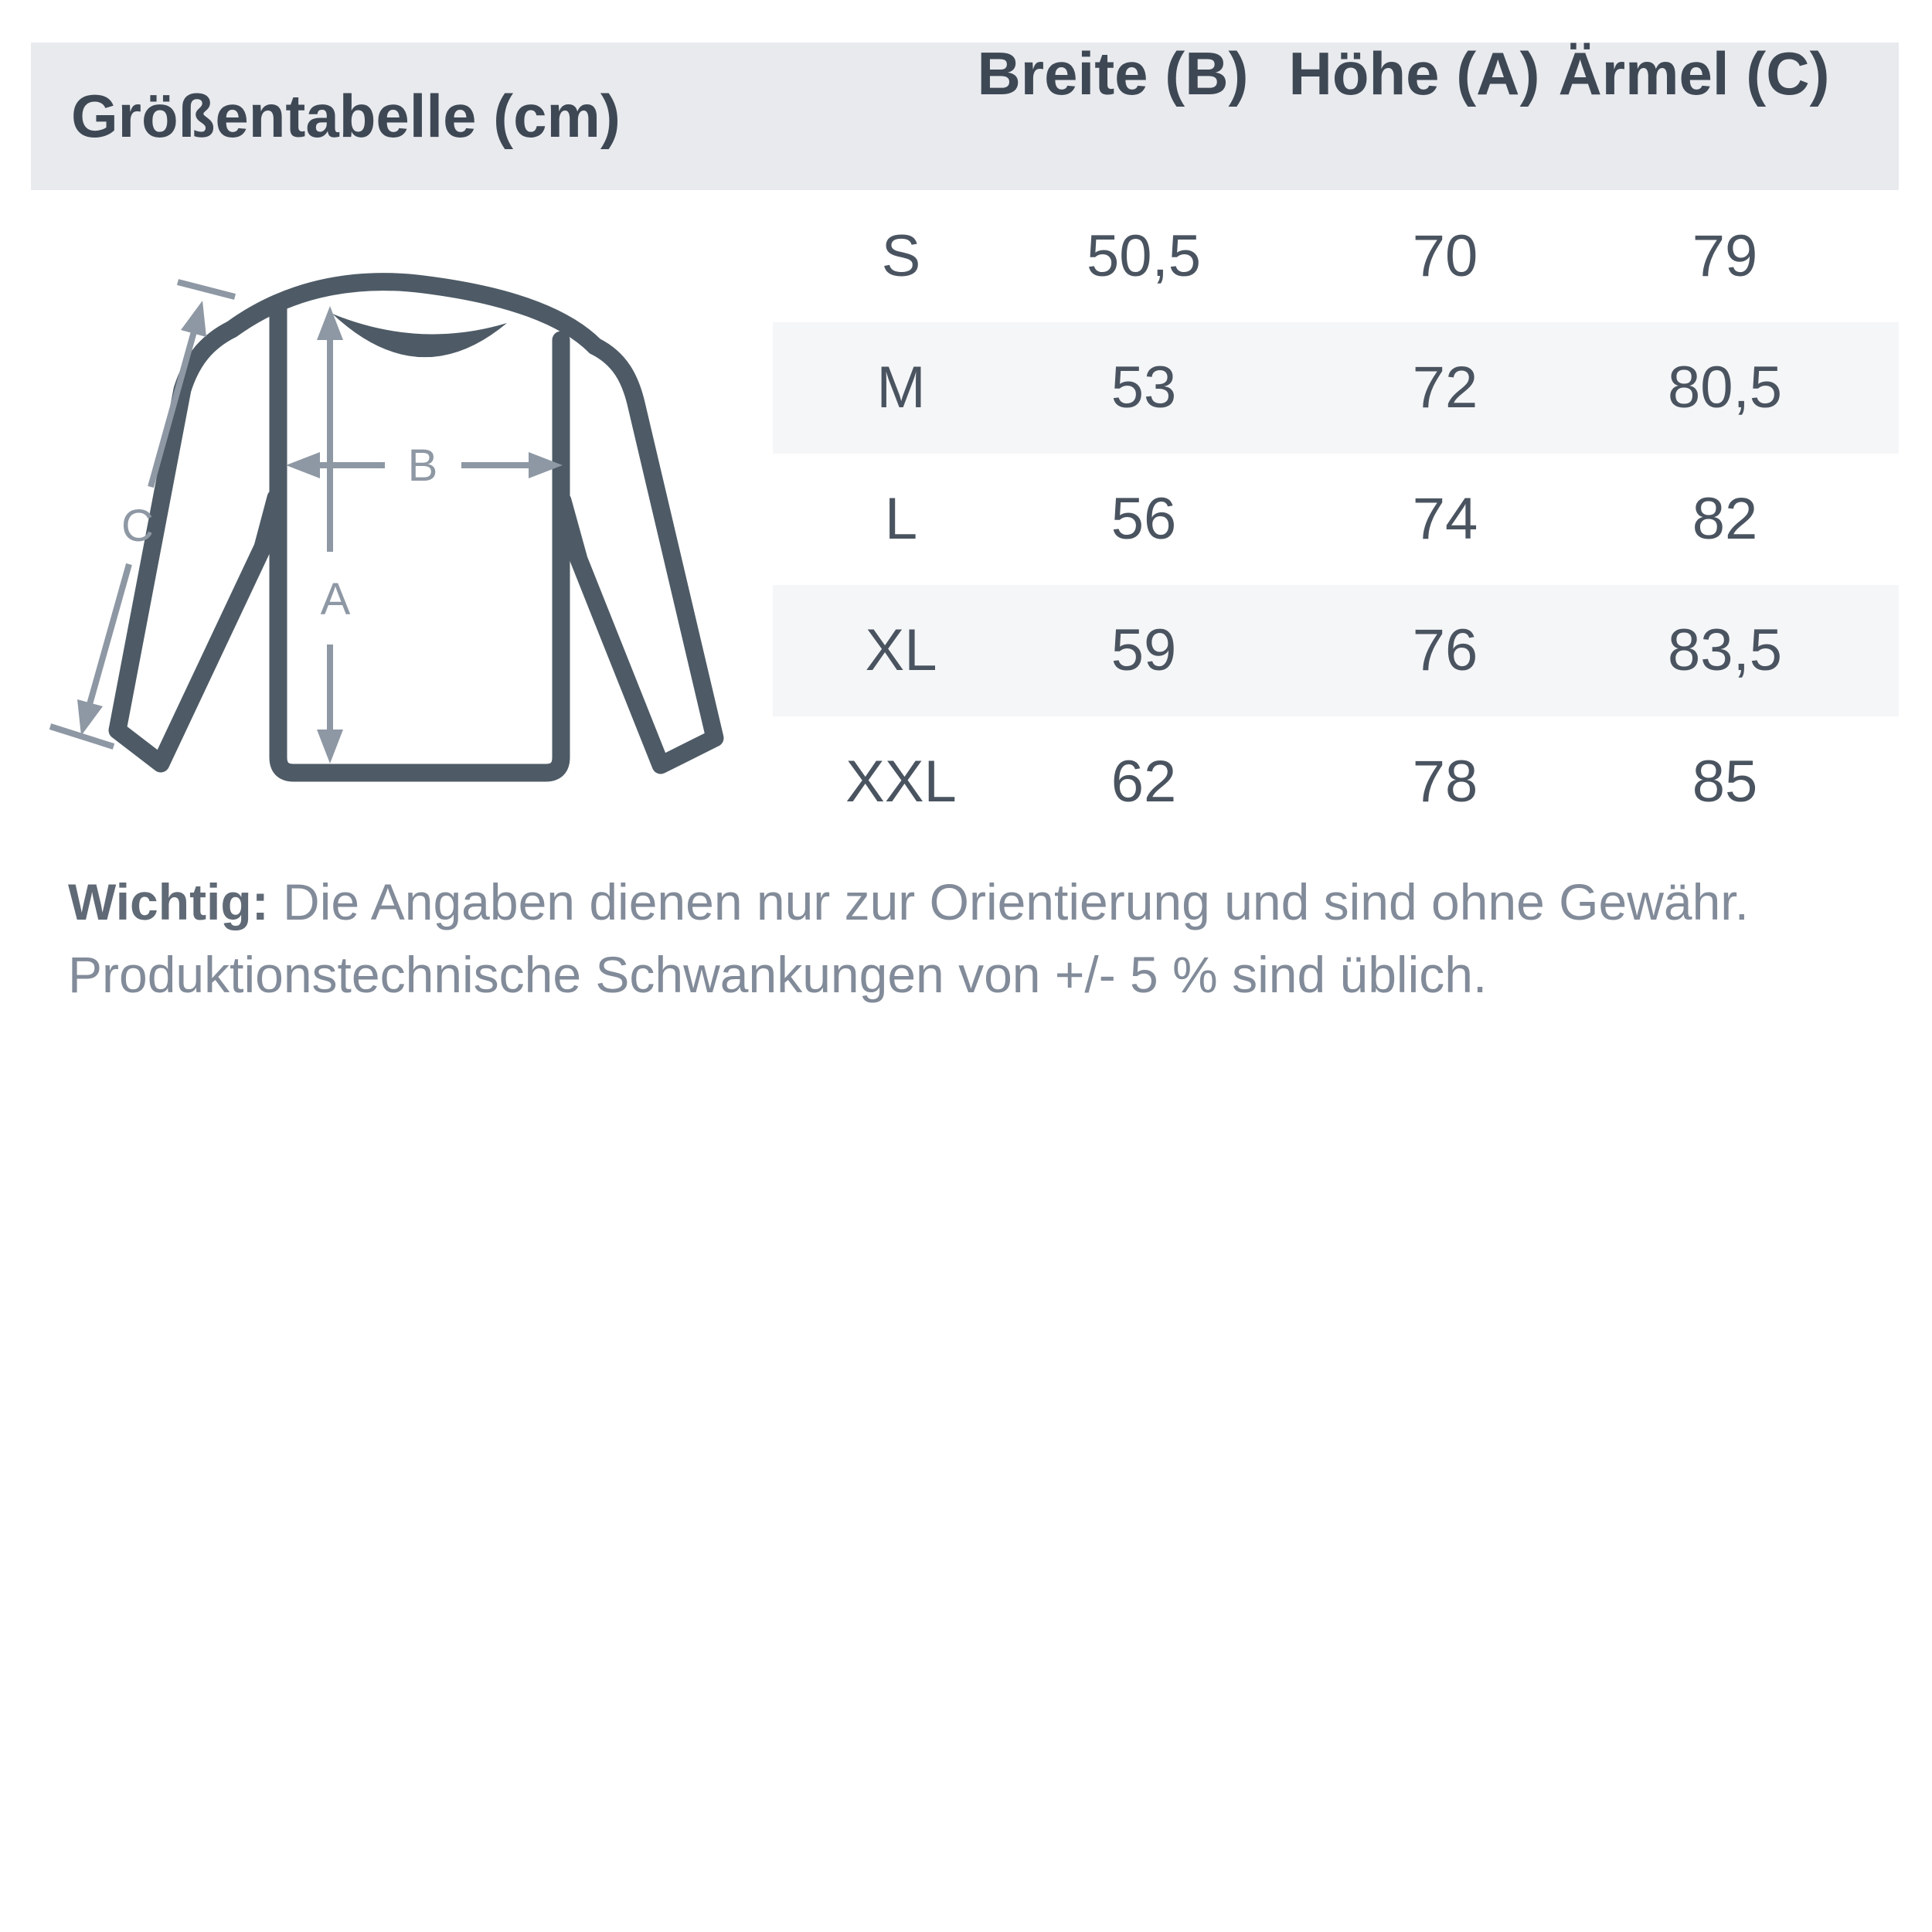 The height and width of the screenshot is (1932, 1932). I want to click on arrowheads, so click(320, 532).